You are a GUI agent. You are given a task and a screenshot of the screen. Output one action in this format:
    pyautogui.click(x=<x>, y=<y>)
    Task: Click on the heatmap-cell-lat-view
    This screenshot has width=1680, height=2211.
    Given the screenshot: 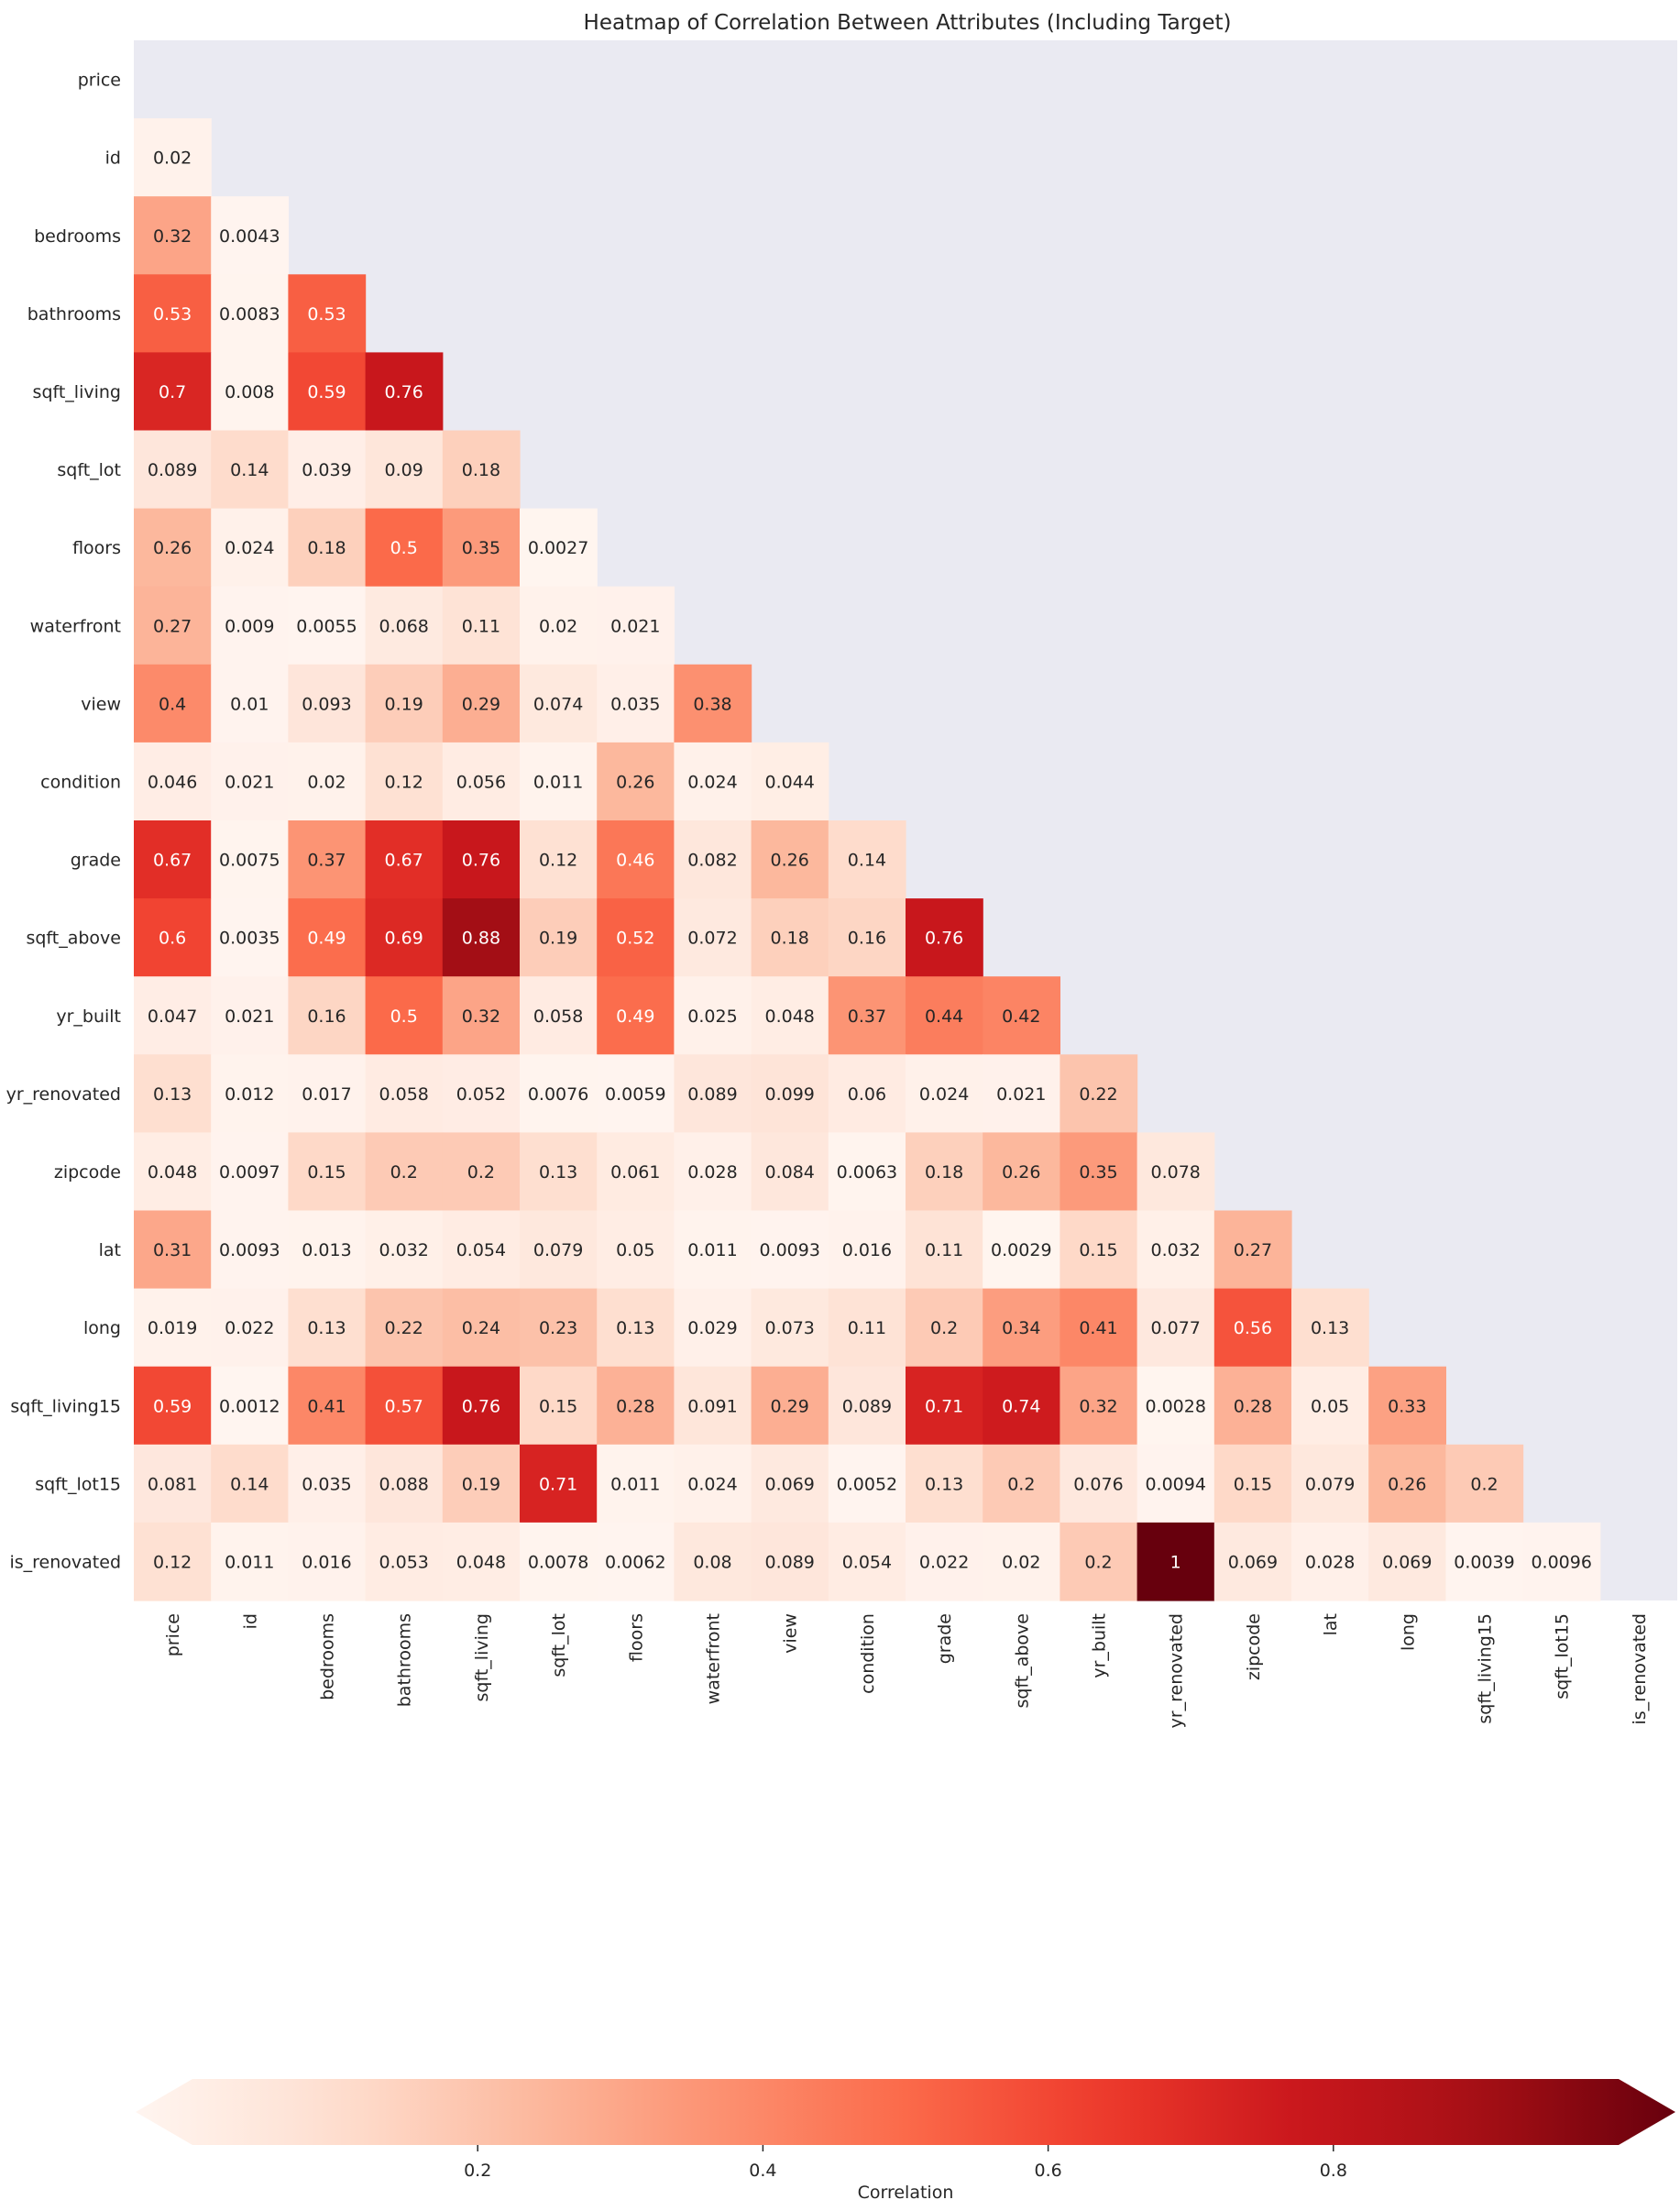 What is the action you would take?
    pyautogui.click(x=790, y=1250)
    